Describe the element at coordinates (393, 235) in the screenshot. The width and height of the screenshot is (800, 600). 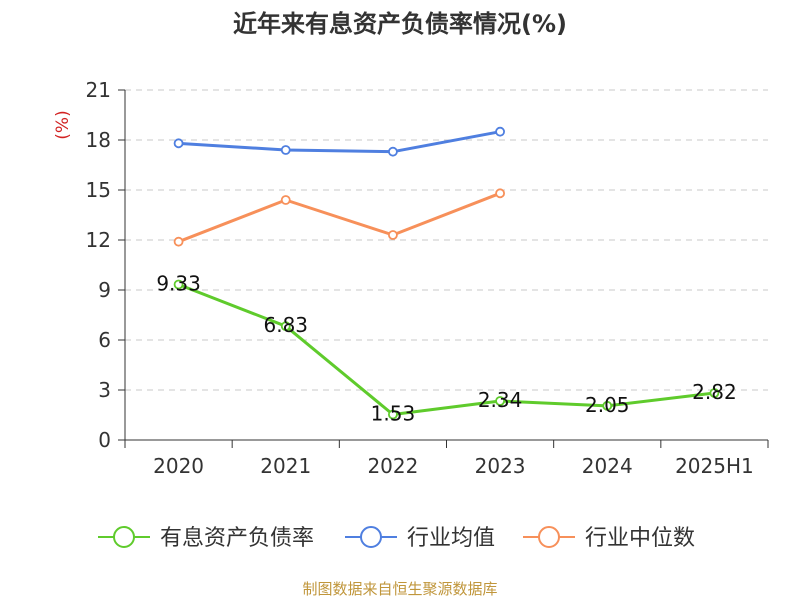
I see `series-2-point-2022` at that location.